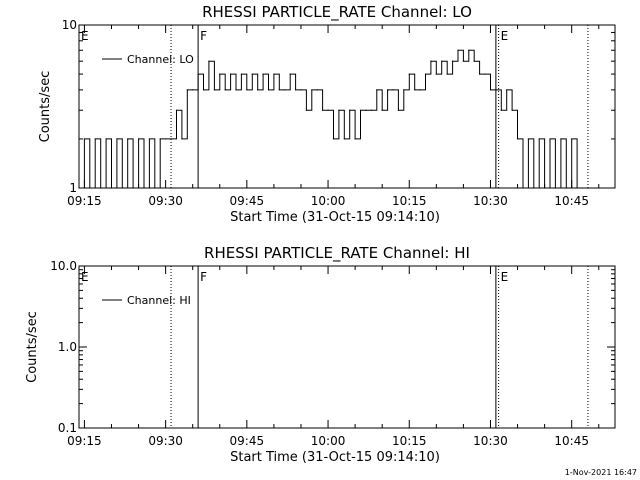 This screenshot has width=640, height=480. I want to click on x-tick-label: 10:15, so click(409, 441).